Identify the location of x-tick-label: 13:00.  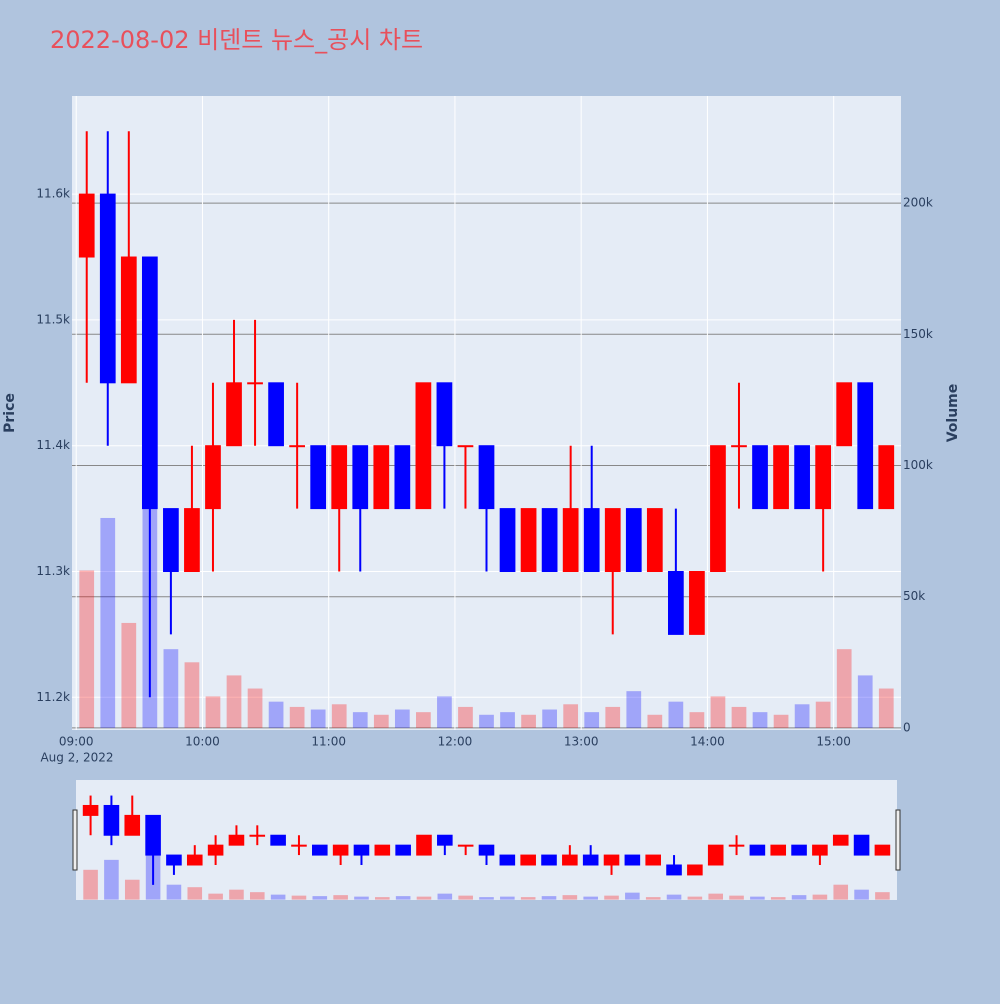
(581, 742).